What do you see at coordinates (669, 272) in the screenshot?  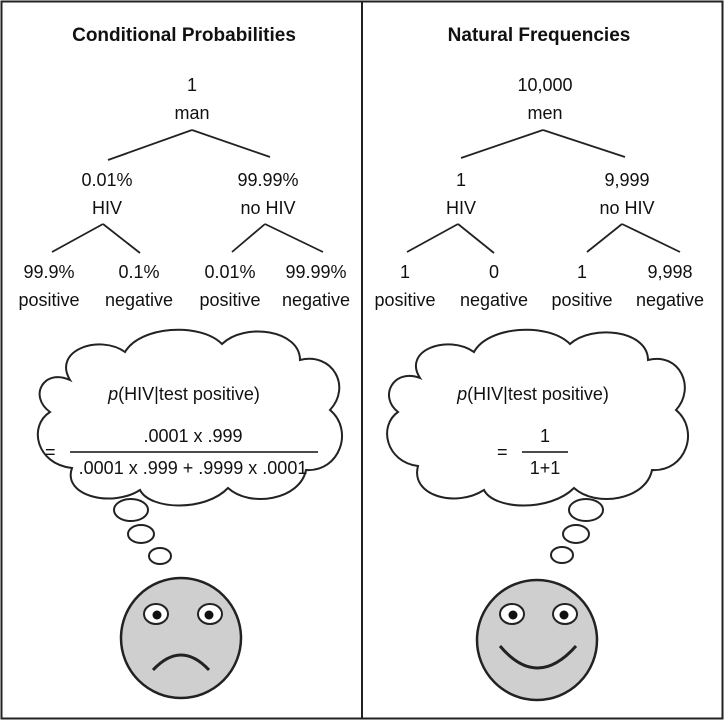 I see `right-leaf-4-value: 9,998` at bounding box center [669, 272].